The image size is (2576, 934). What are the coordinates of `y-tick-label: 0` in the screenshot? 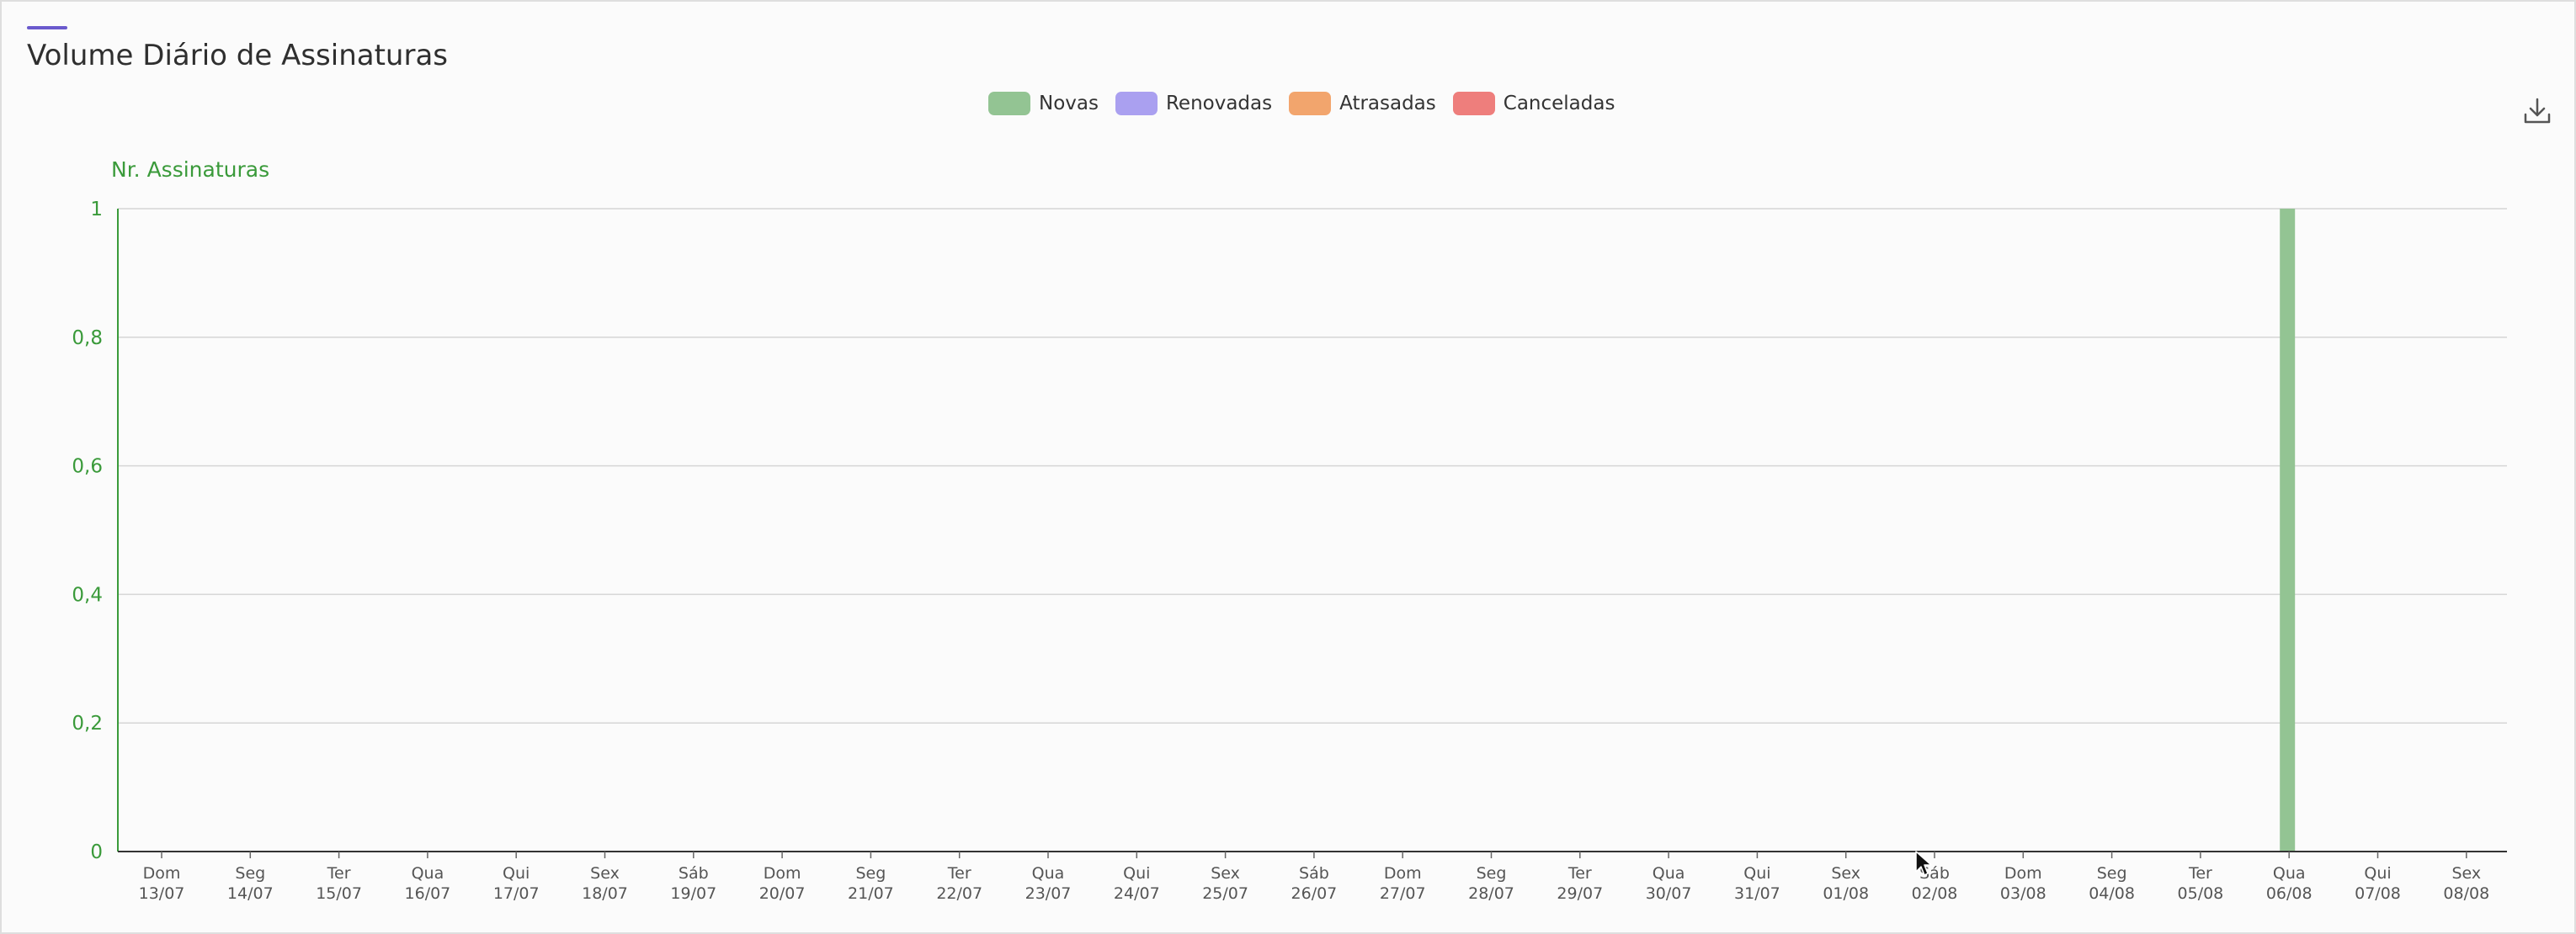 It's located at (97, 852).